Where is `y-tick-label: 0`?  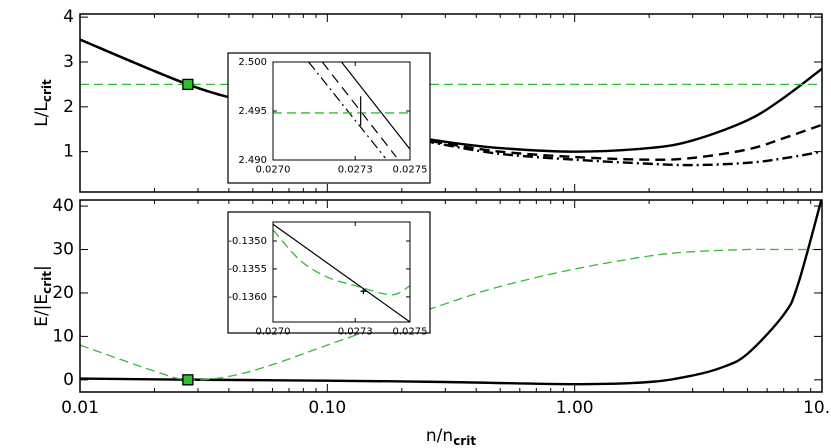
y-tick-label: 0 is located at coordinates (68, 380).